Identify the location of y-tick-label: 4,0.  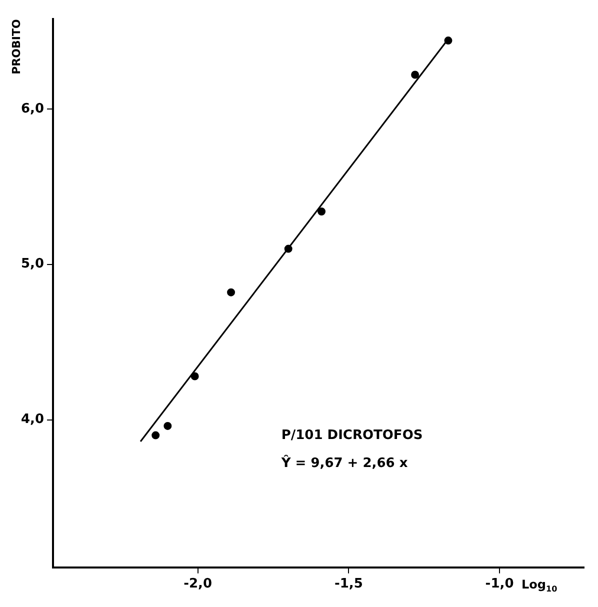
(32, 420).